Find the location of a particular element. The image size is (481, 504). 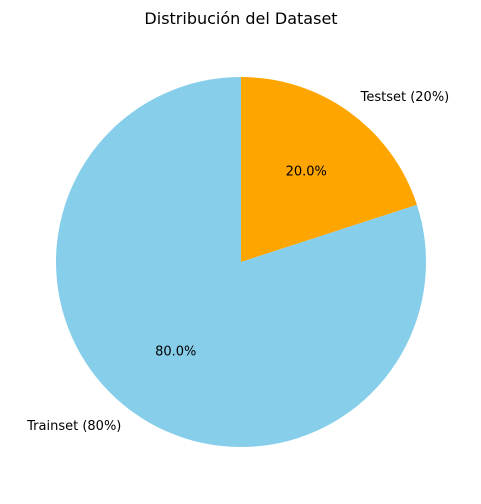

slice-percent-label-1: 80.0% is located at coordinates (175, 351).